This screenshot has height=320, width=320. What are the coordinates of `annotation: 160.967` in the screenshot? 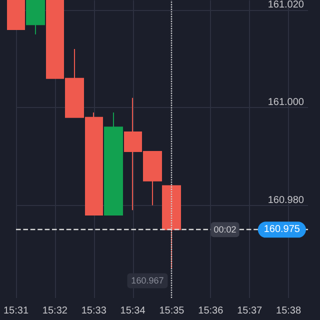 It's located at (147, 281).